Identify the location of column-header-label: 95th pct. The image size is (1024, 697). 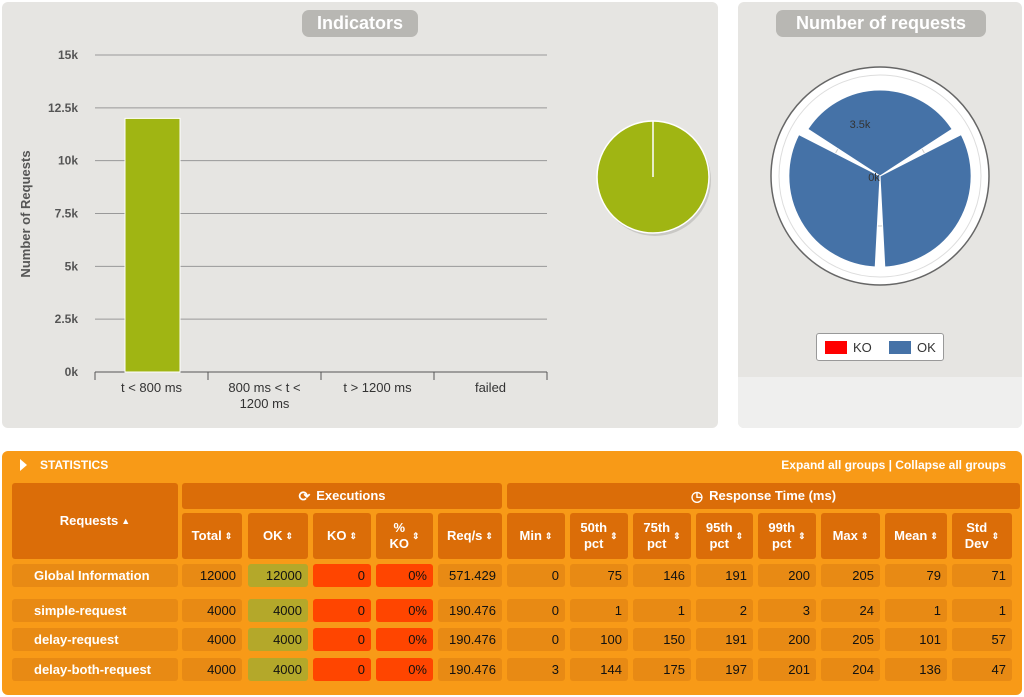
(719, 535).